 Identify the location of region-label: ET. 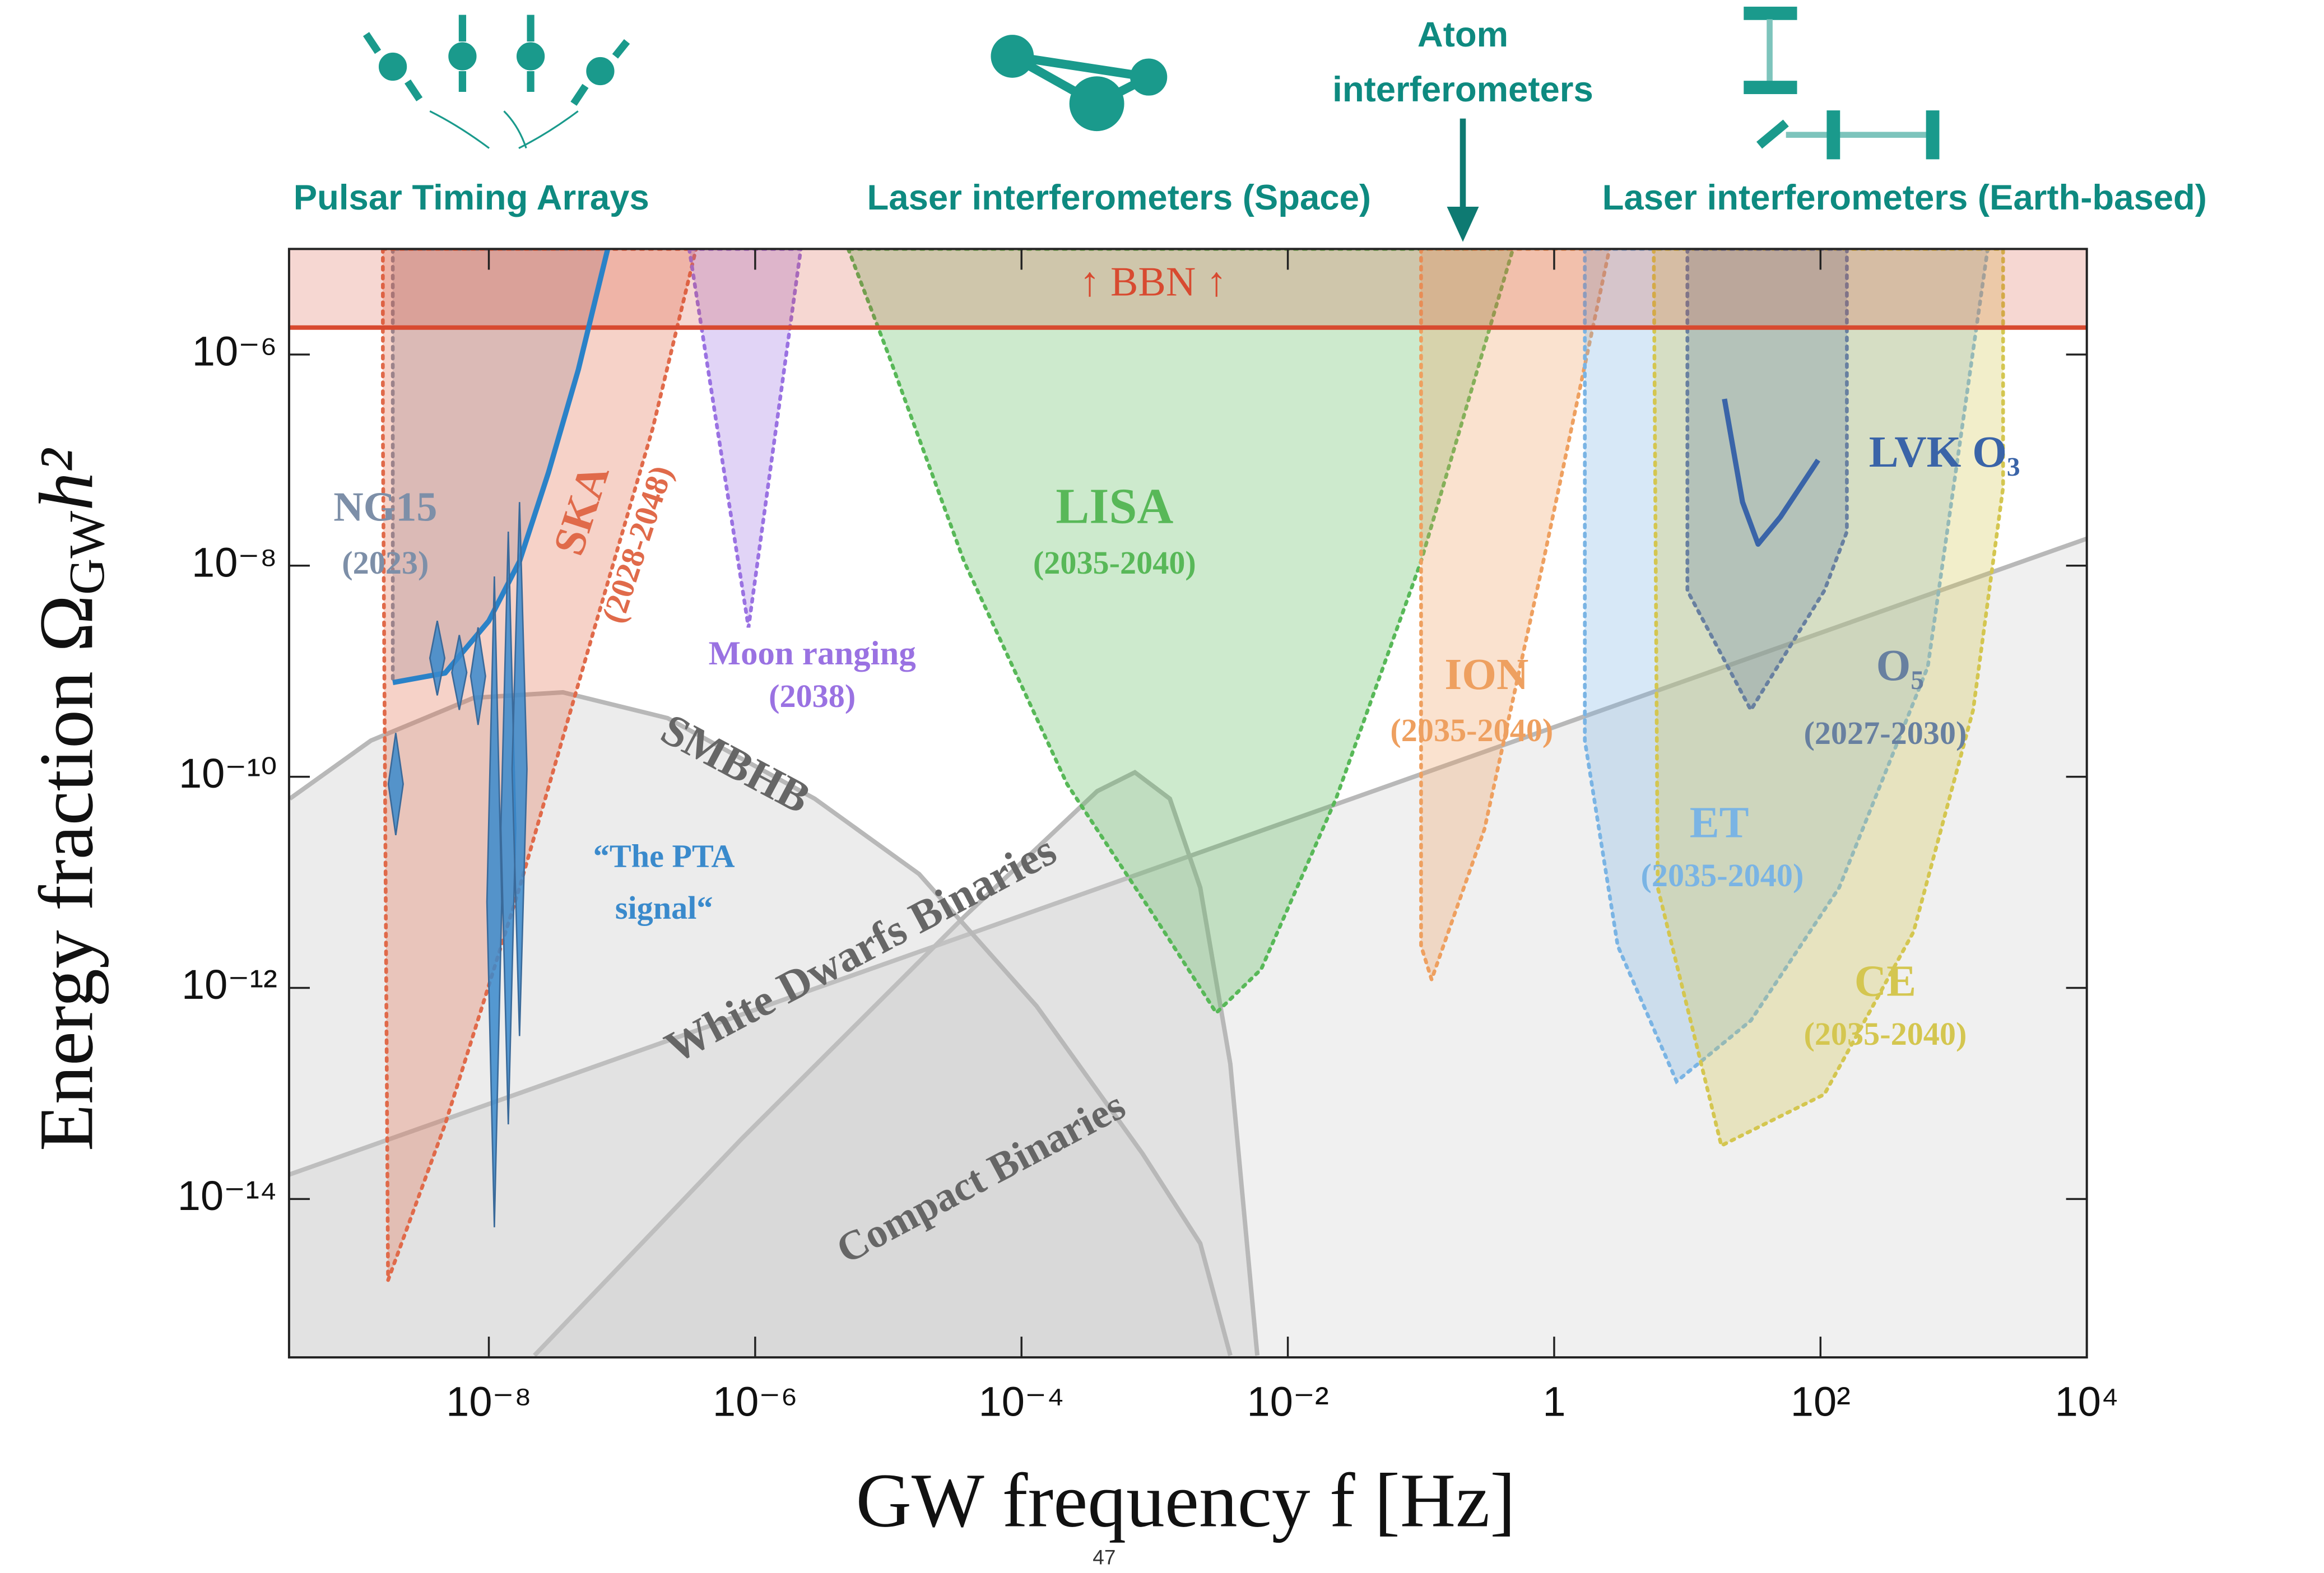
(1719, 823).